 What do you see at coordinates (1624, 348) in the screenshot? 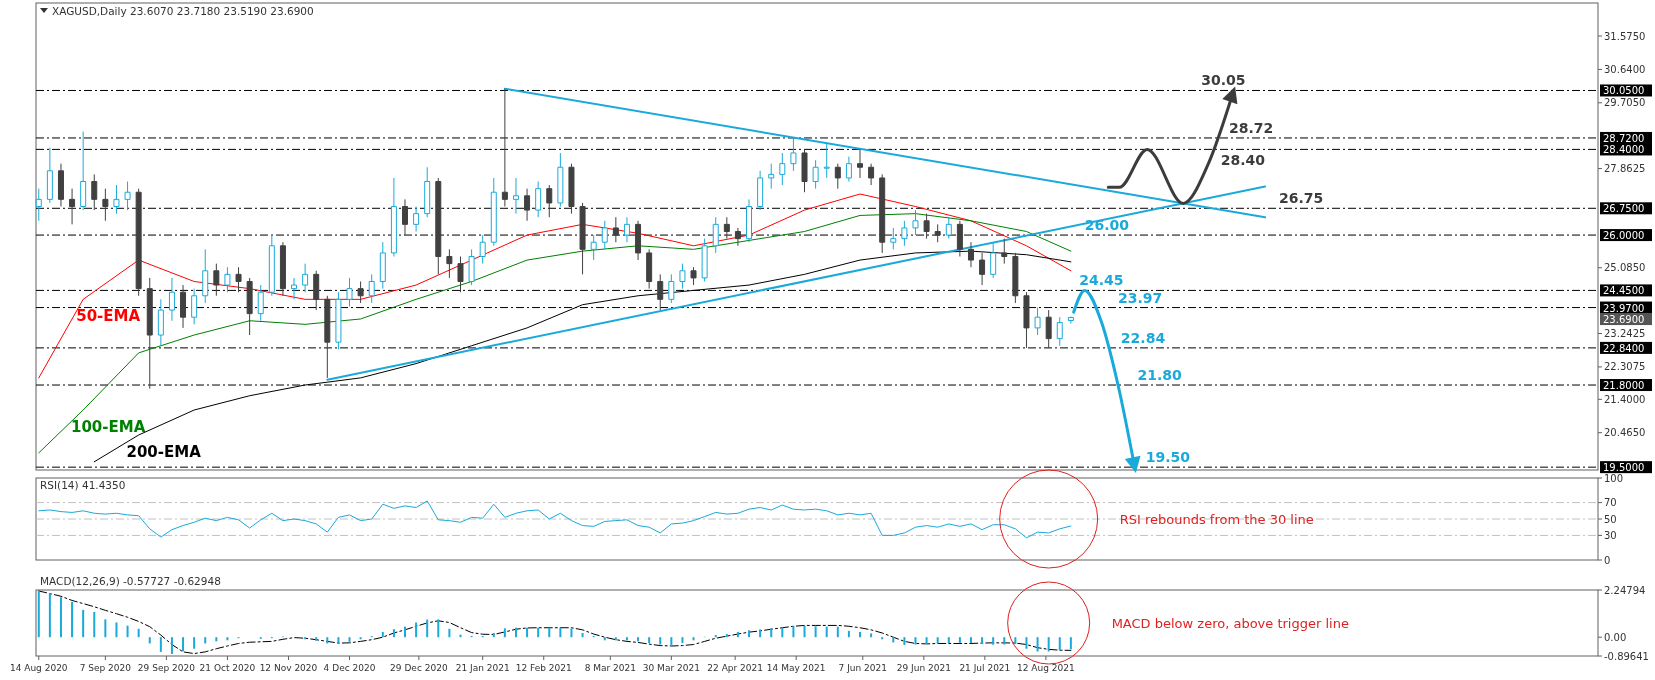
I see `ref-line-label: 22.8400` at bounding box center [1624, 348].